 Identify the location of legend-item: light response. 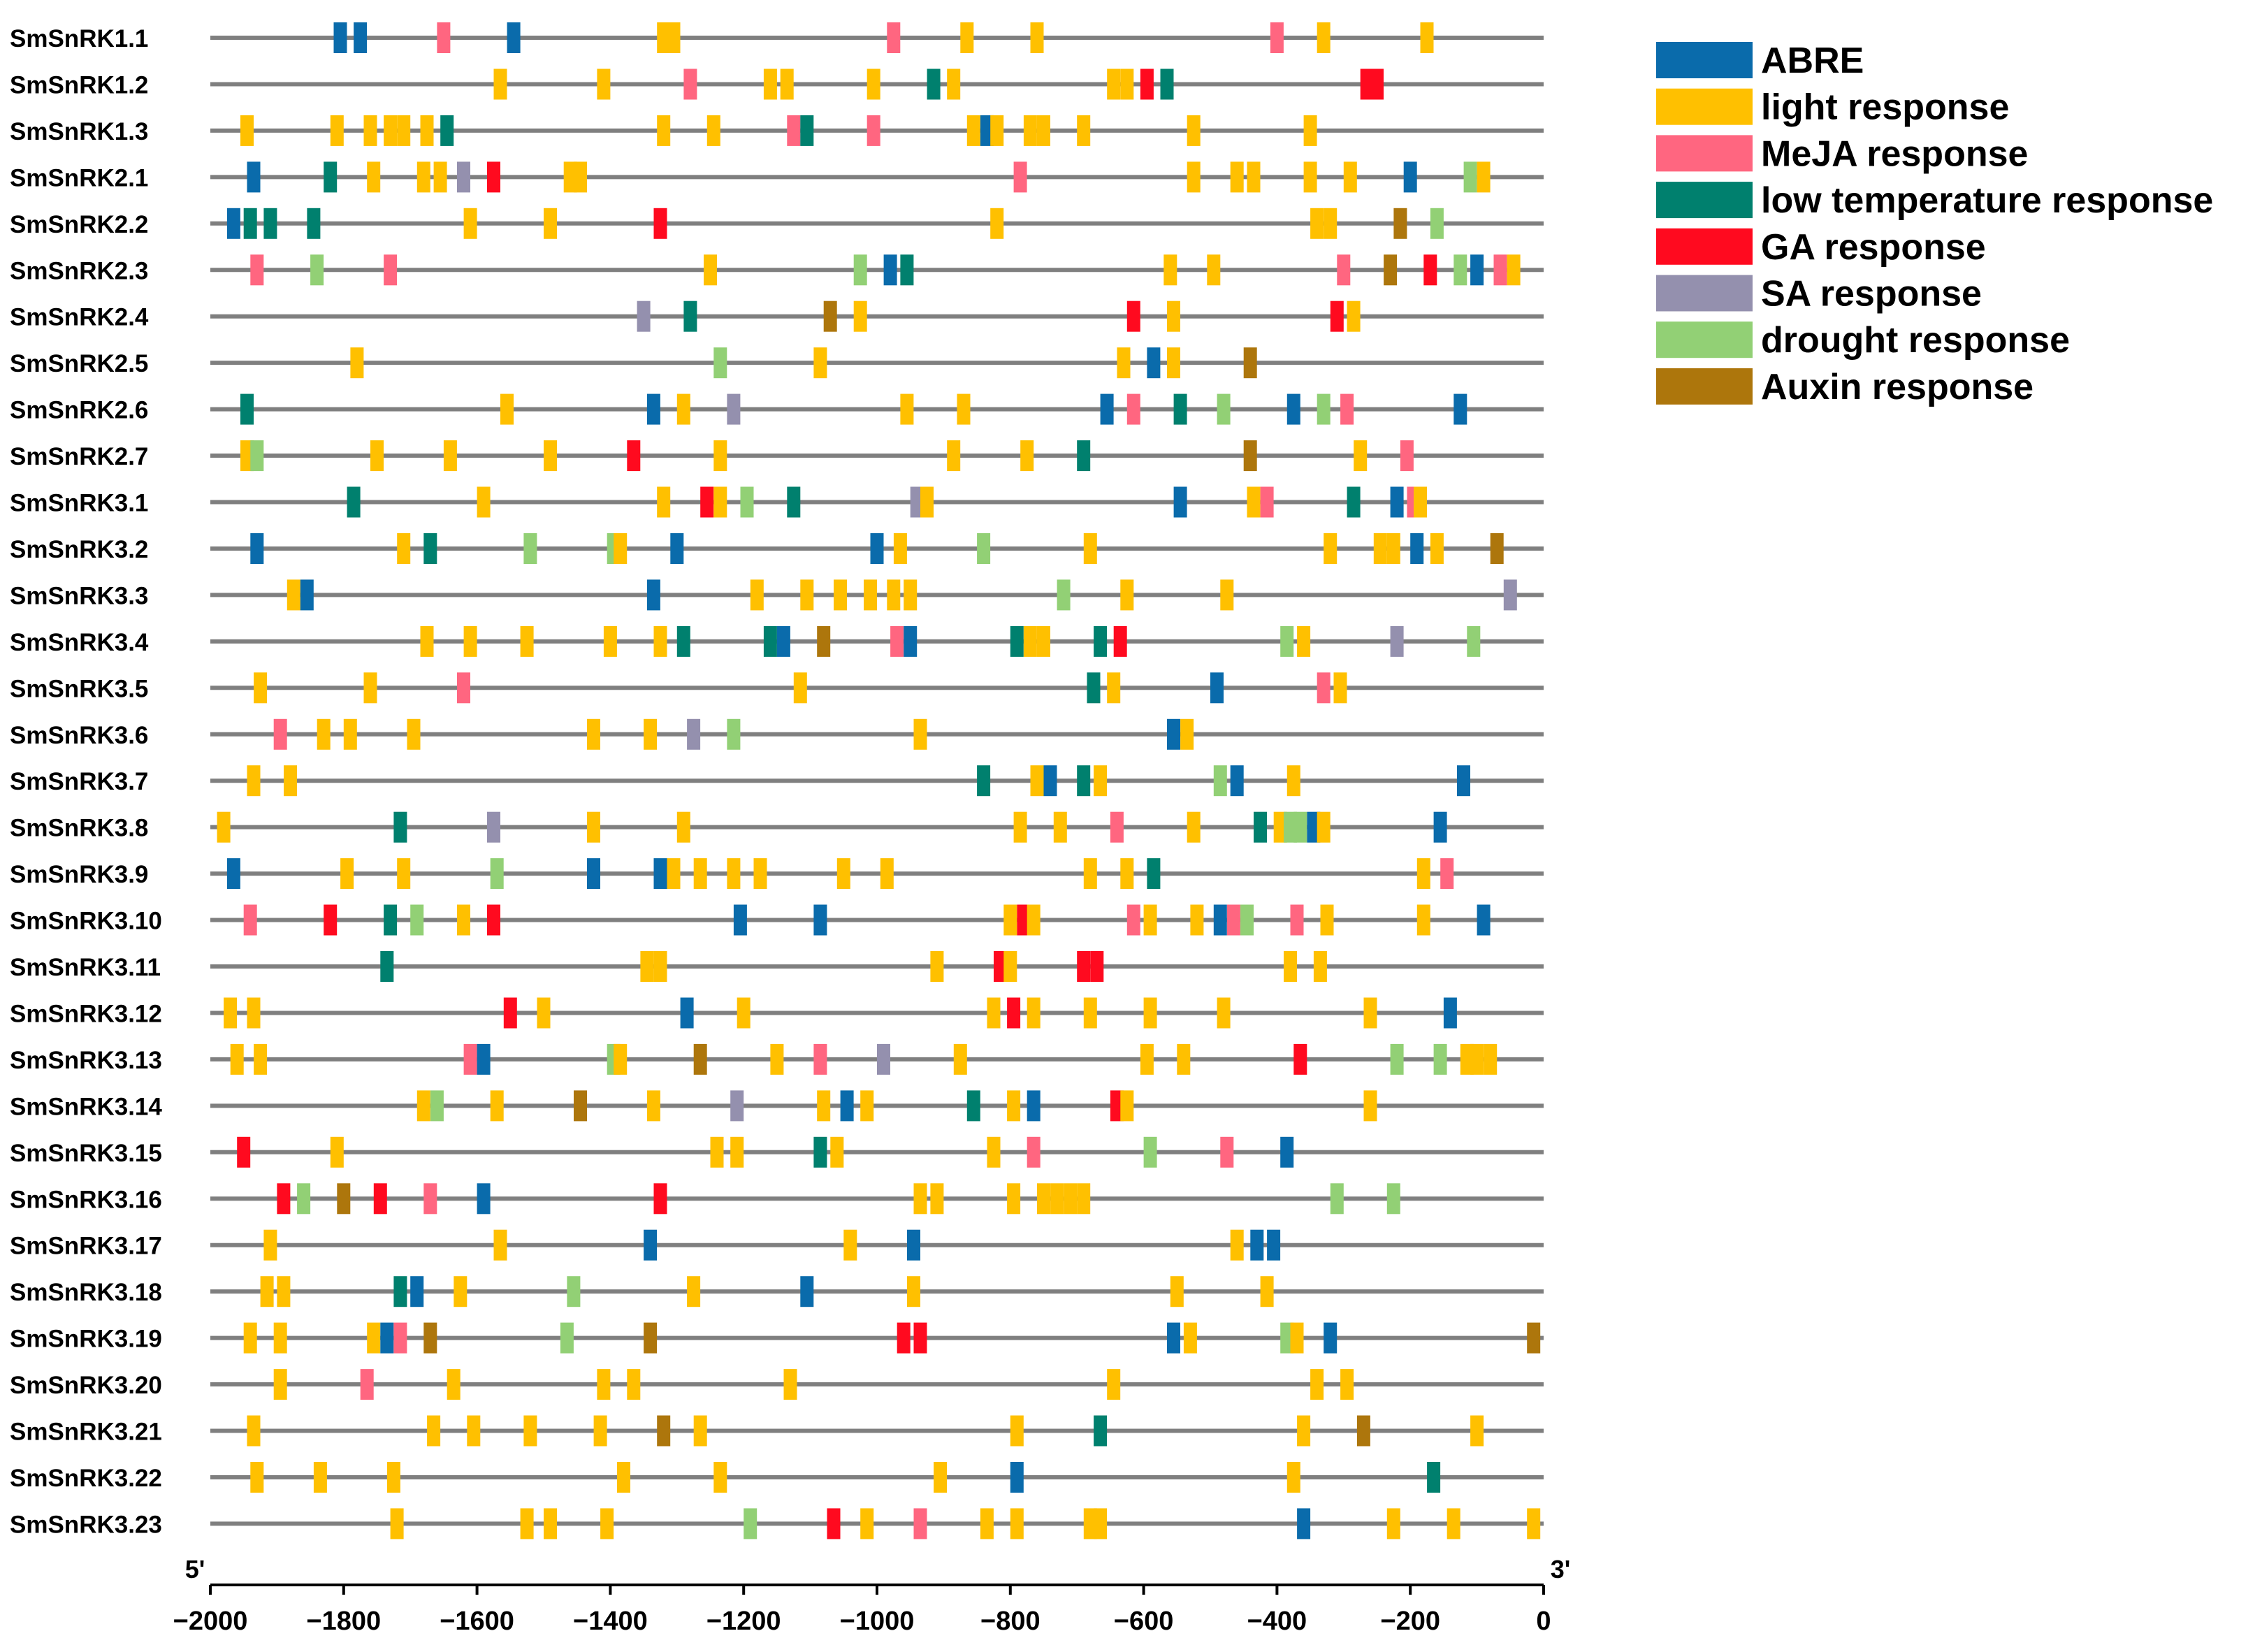
(1833, 107).